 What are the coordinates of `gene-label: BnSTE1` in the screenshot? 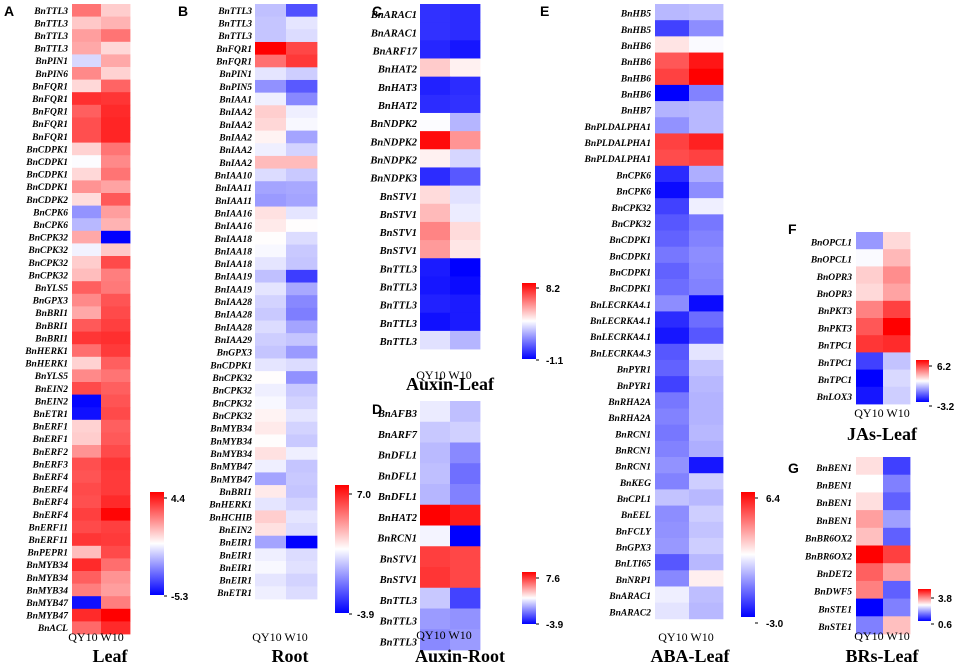 It's located at (834, 628).